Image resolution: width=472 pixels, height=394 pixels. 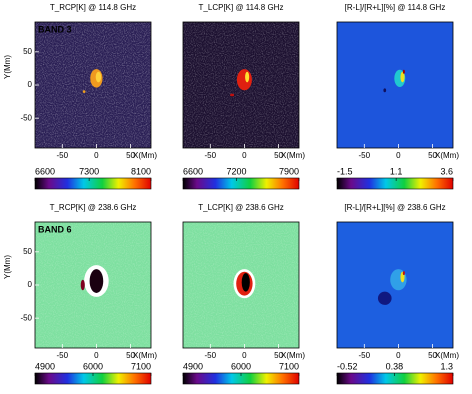 What do you see at coordinates (241, 7) in the screenshot?
I see `panel-title: T_LCP[K] @ 114.8 GHz` at bounding box center [241, 7].